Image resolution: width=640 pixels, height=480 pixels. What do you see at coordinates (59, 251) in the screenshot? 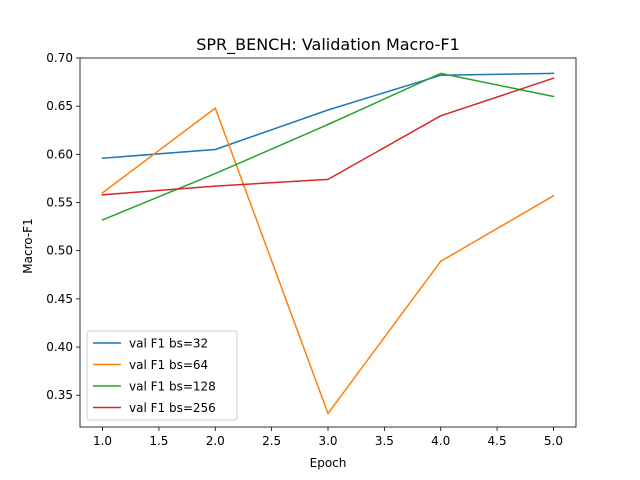
I see `y-tick-label: 0.50` at bounding box center [59, 251].